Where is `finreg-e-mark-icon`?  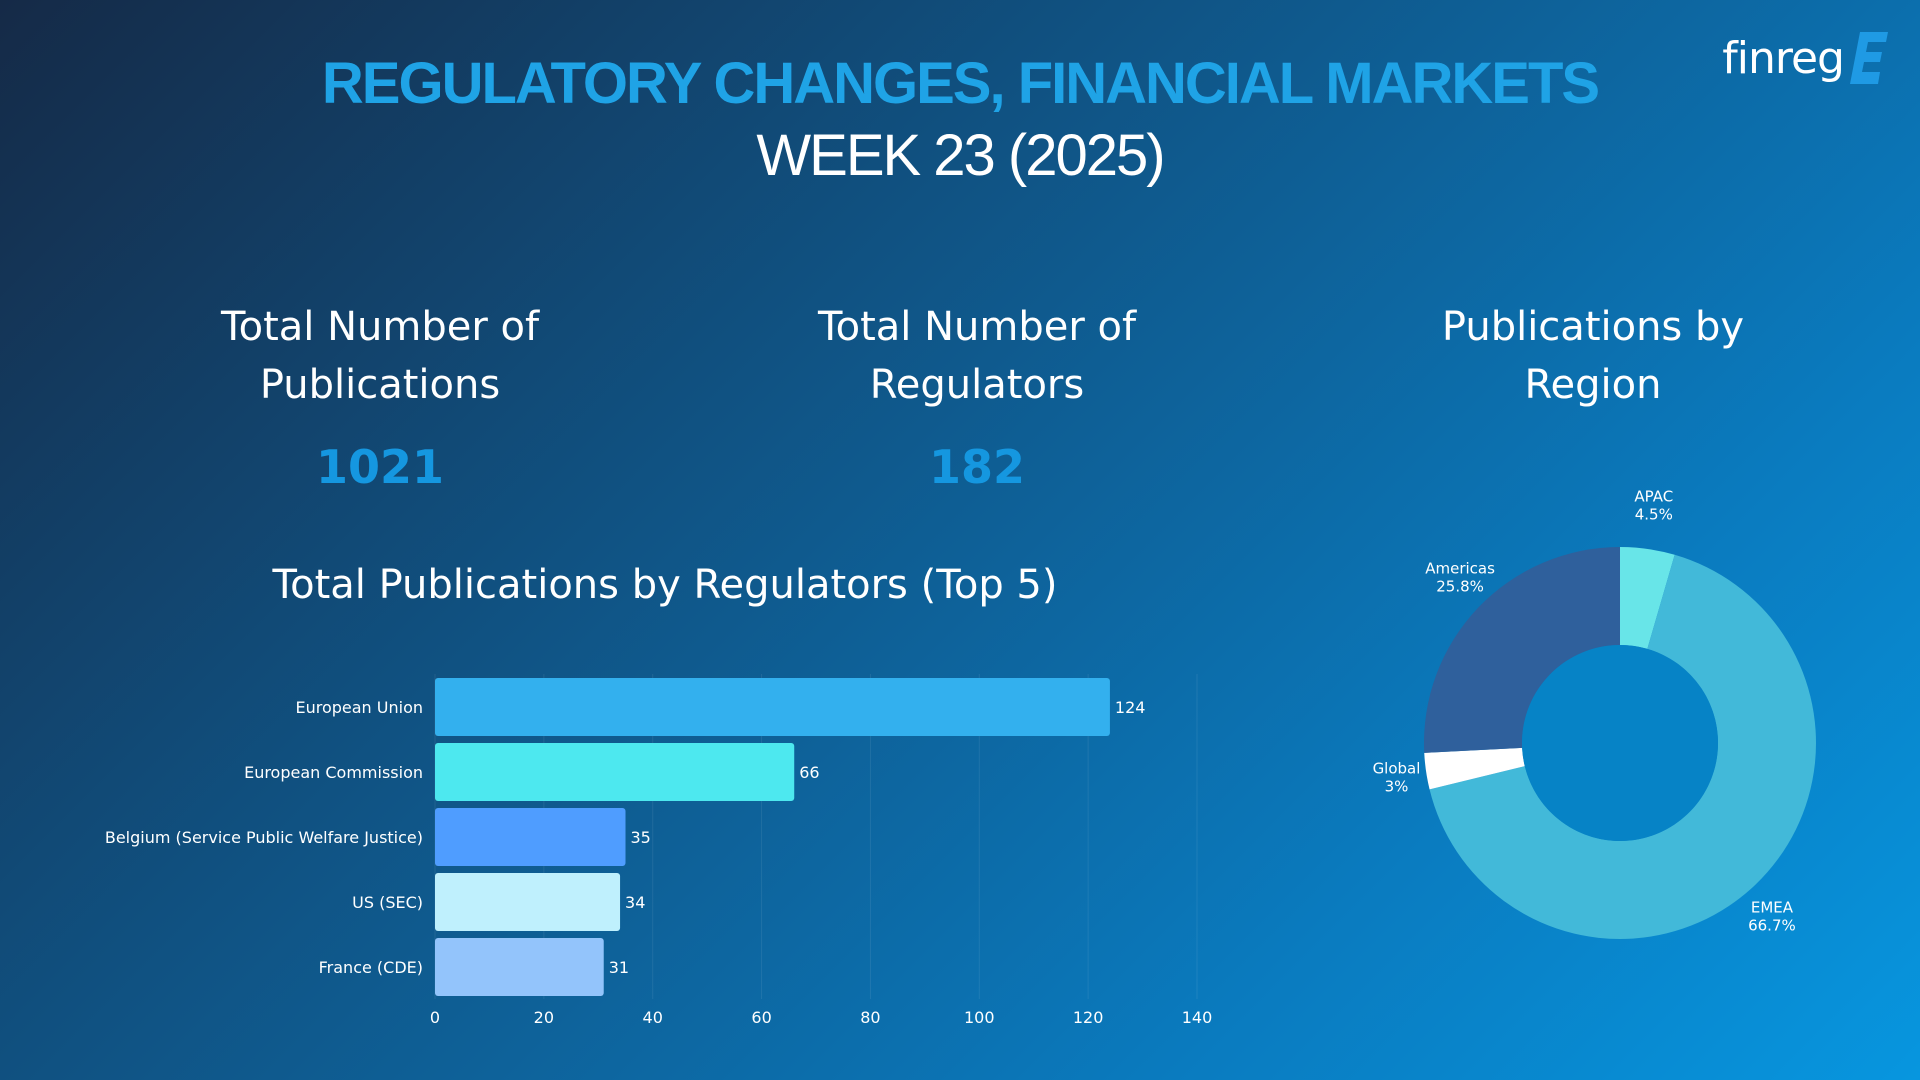
finreg-e-mark-icon is located at coordinates (1869, 58).